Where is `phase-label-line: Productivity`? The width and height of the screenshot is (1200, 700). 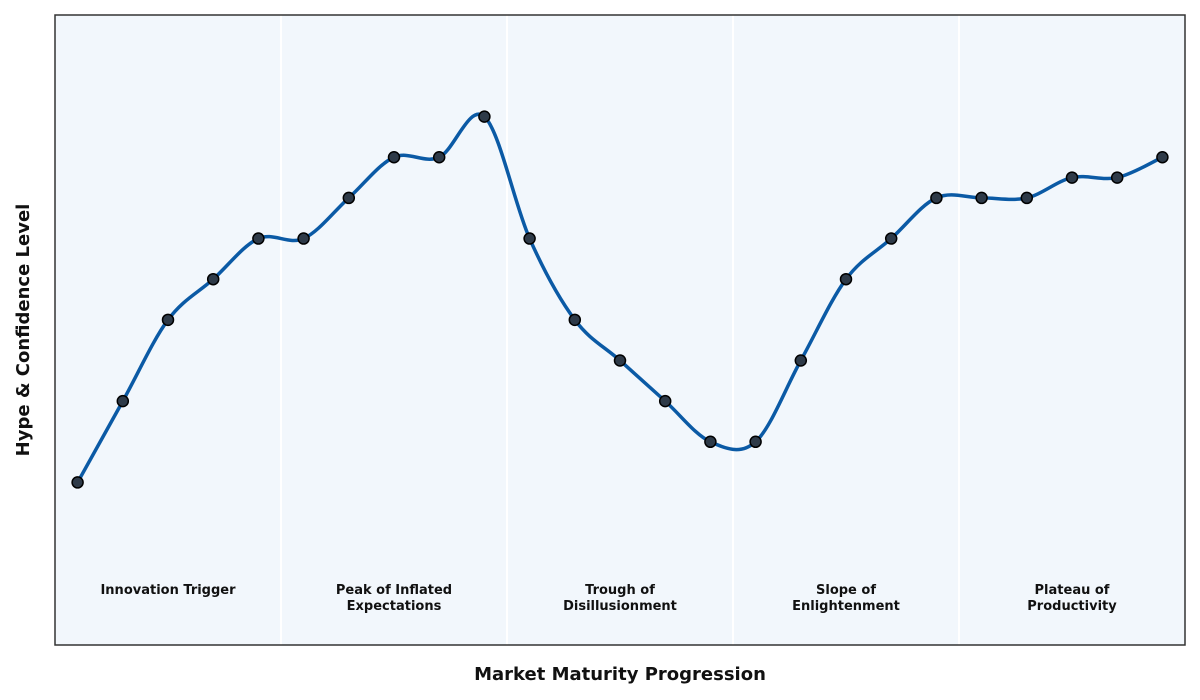 phase-label-line: Productivity is located at coordinates (1072, 606).